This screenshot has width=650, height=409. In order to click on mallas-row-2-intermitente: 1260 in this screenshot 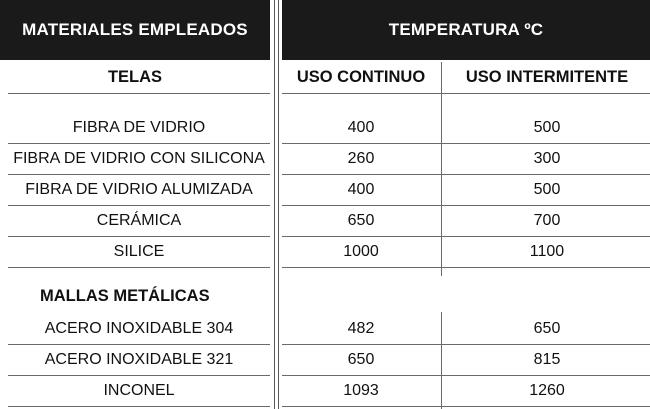, I will do `click(547, 390)`.